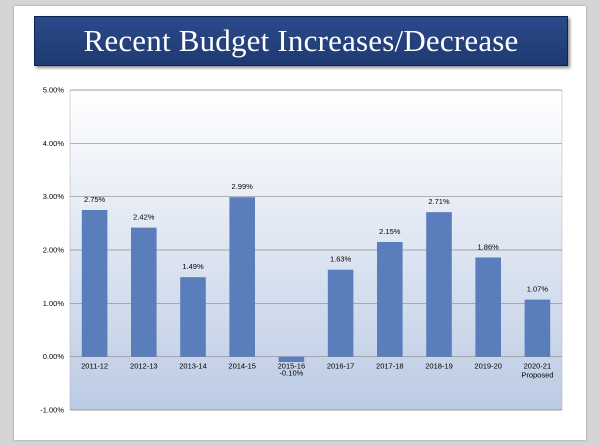  Describe the element at coordinates (341, 259) in the screenshot. I see `data-label: 1.63%` at that location.